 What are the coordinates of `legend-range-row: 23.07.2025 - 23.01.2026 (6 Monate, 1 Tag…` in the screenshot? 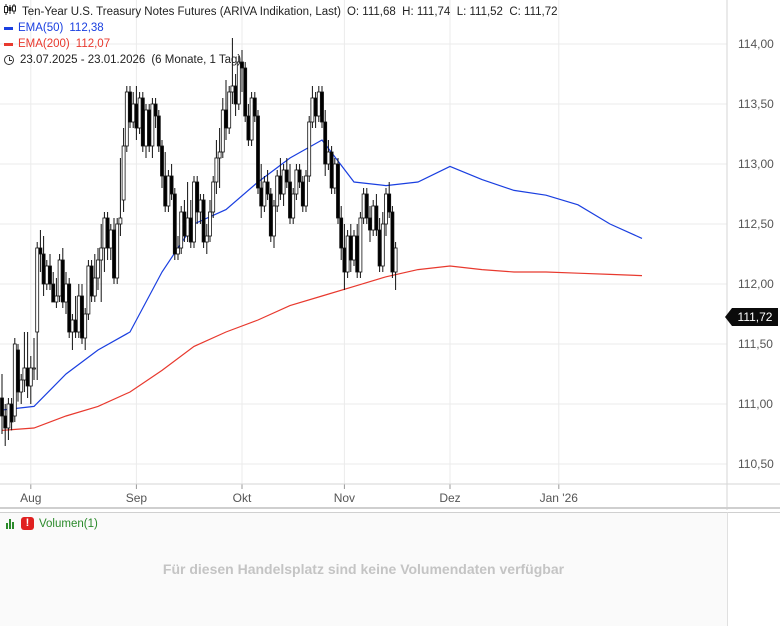 It's located at (284, 60).